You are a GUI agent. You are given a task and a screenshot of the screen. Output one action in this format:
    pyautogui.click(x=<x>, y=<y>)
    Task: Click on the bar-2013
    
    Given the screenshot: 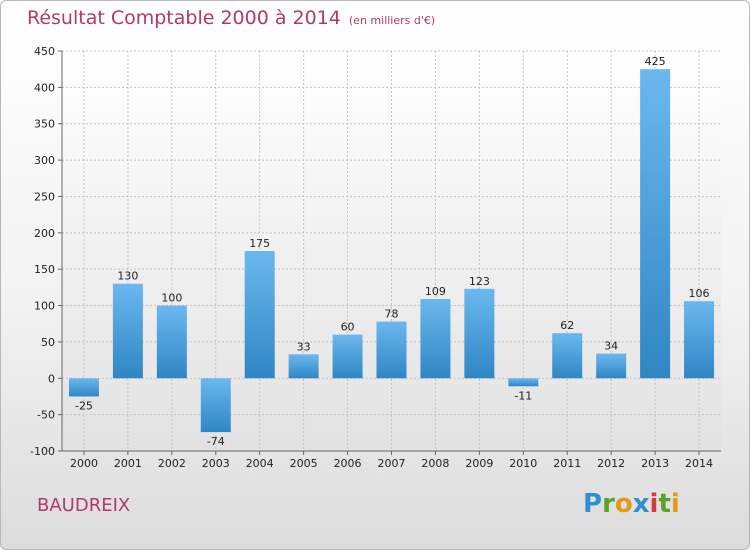 What is the action you would take?
    pyautogui.click(x=655, y=224)
    